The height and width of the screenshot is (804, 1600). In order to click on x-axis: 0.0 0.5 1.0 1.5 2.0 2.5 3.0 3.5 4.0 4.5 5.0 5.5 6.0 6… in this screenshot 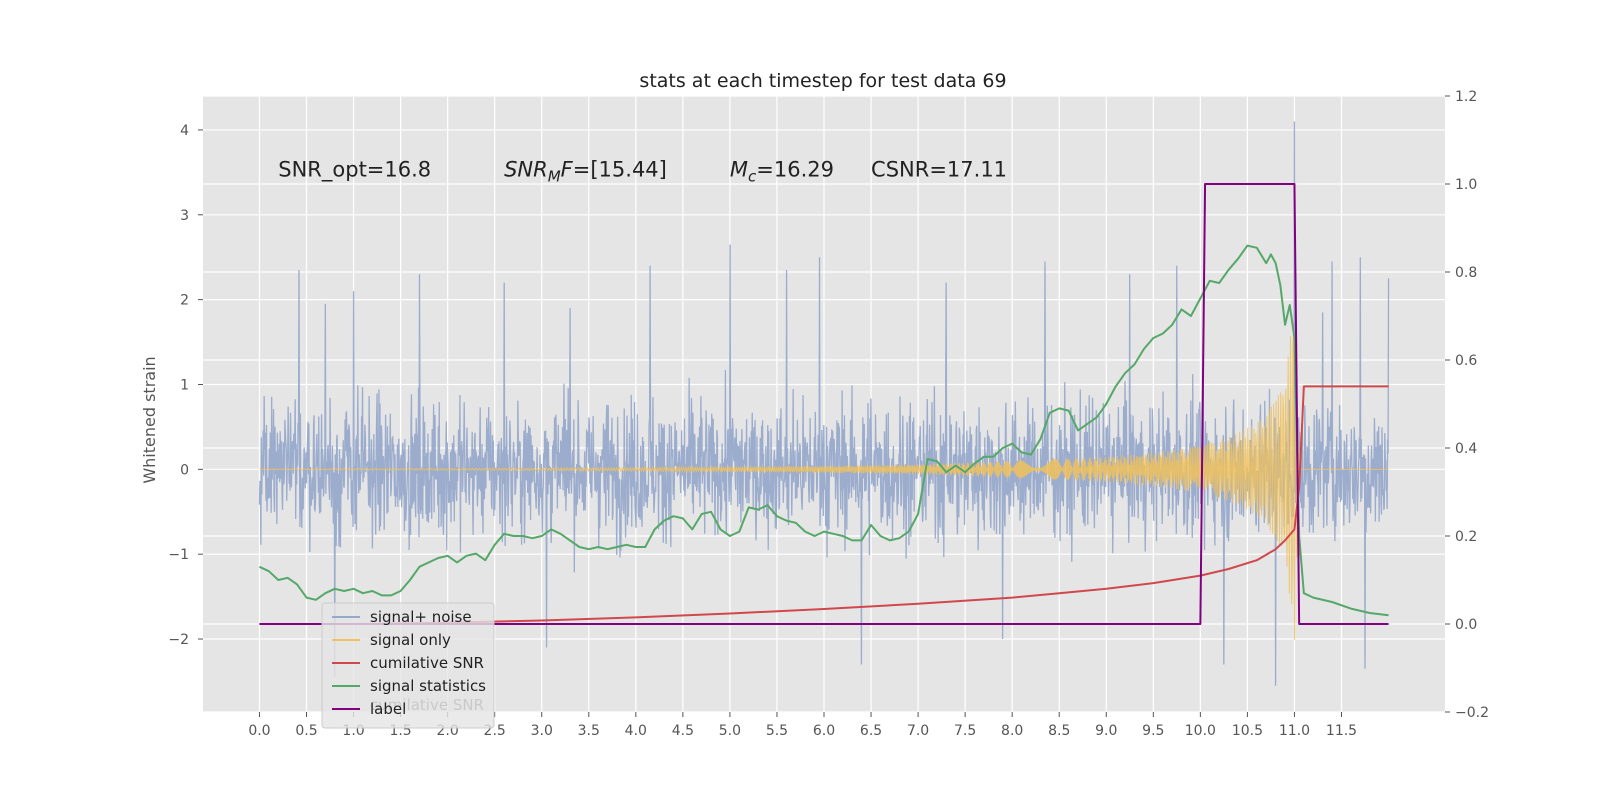, I will do `click(802, 725)`.